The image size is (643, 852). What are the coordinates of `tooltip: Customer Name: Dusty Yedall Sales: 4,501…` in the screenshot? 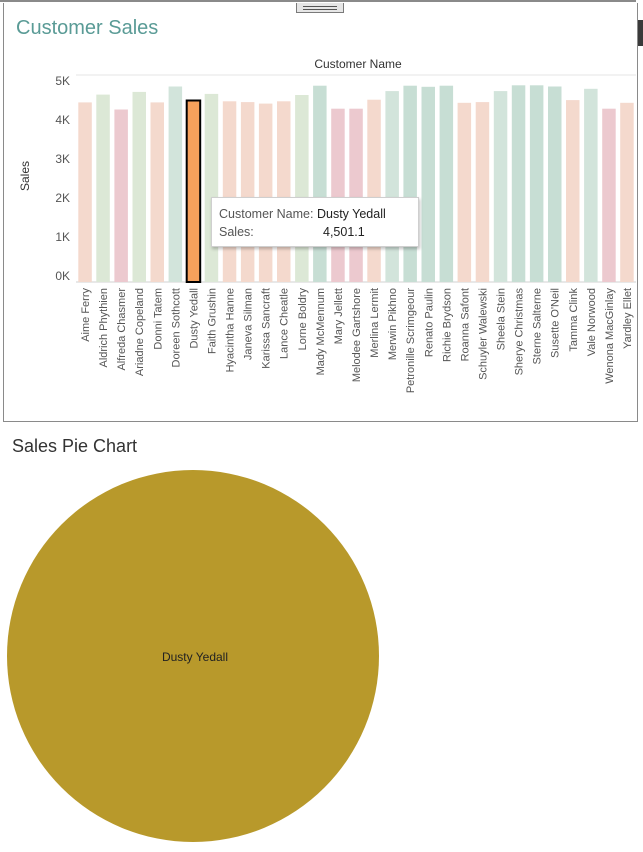 It's located at (315, 222).